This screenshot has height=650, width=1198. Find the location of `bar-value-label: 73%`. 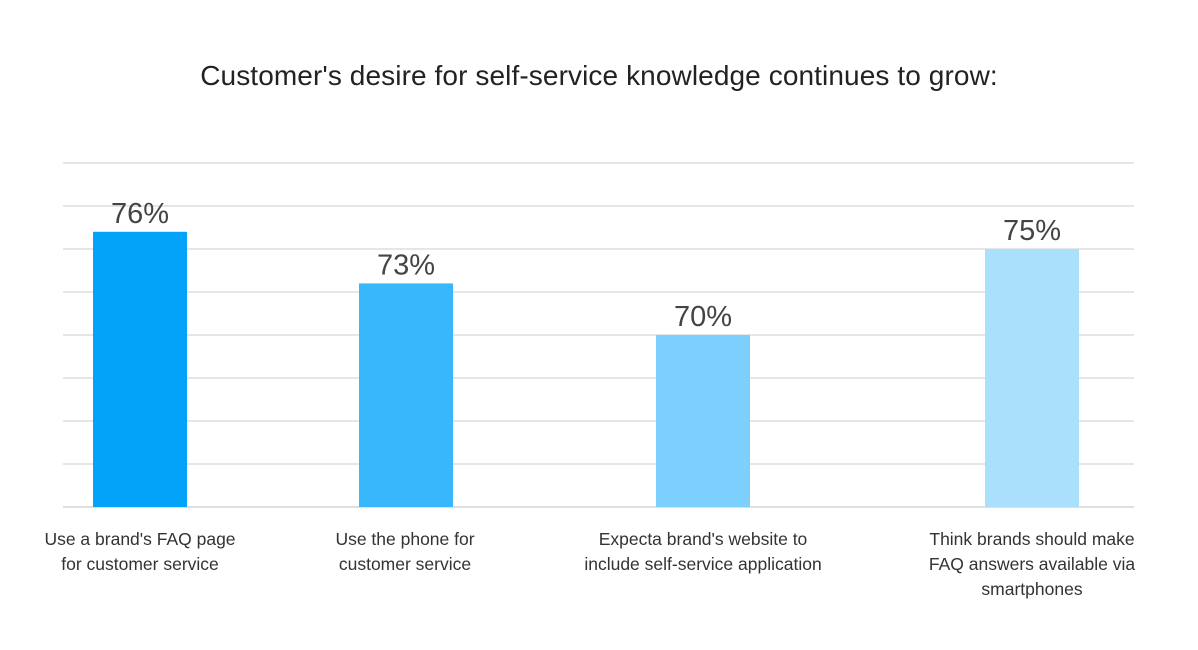

bar-value-label: 73% is located at coordinates (406, 265).